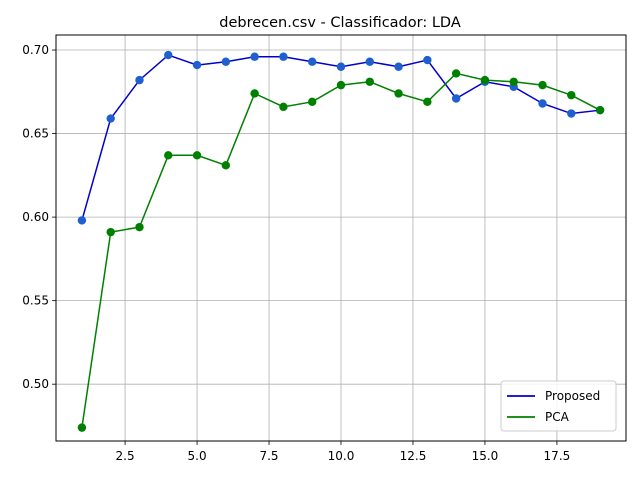 The height and width of the screenshot is (480, 640). Describe the element at coordinates (572, 396) in the screenshot. I see `legend-label: Proposed` at that location.